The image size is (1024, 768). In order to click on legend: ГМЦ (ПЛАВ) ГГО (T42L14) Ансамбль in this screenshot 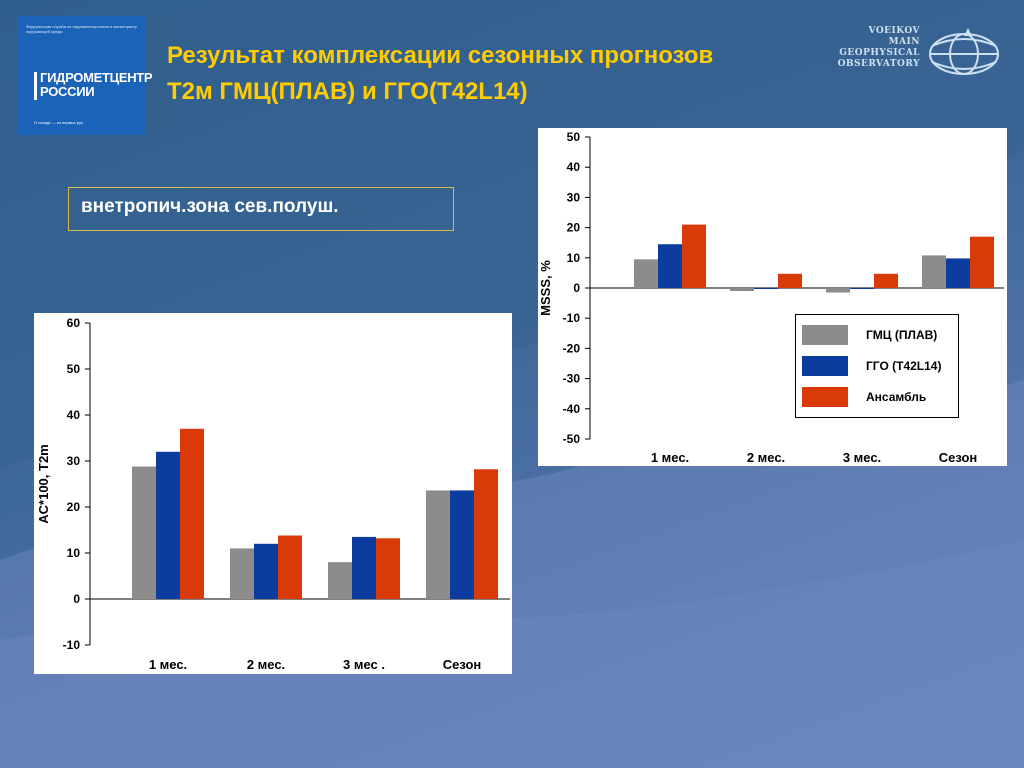, I will do `click(877, 366)`.